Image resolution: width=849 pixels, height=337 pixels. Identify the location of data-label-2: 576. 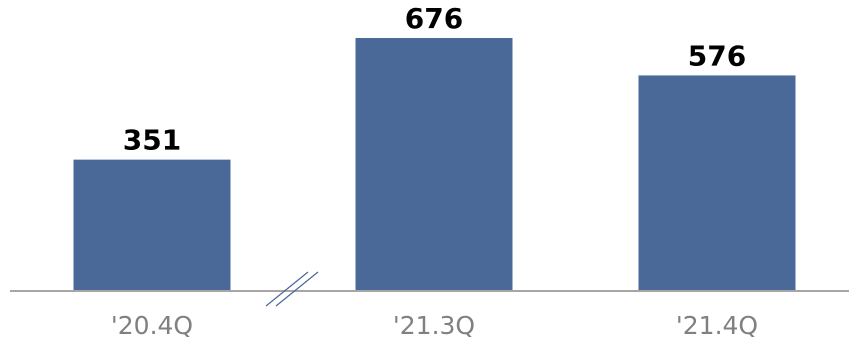
(717, 55).